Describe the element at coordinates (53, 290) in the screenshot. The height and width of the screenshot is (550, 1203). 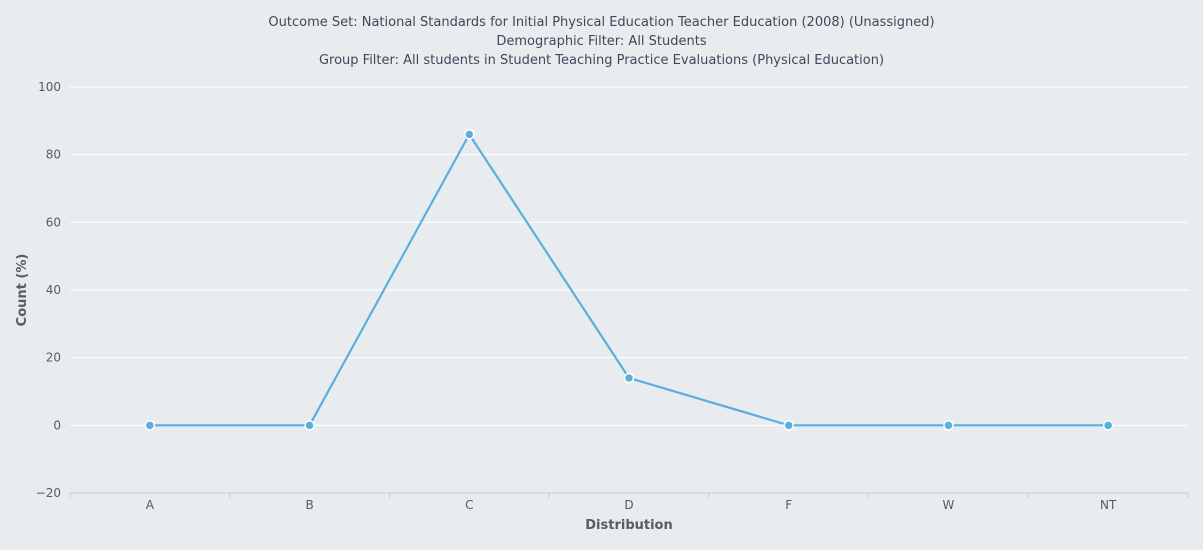
I see `y-tick-label: 40` at that location.